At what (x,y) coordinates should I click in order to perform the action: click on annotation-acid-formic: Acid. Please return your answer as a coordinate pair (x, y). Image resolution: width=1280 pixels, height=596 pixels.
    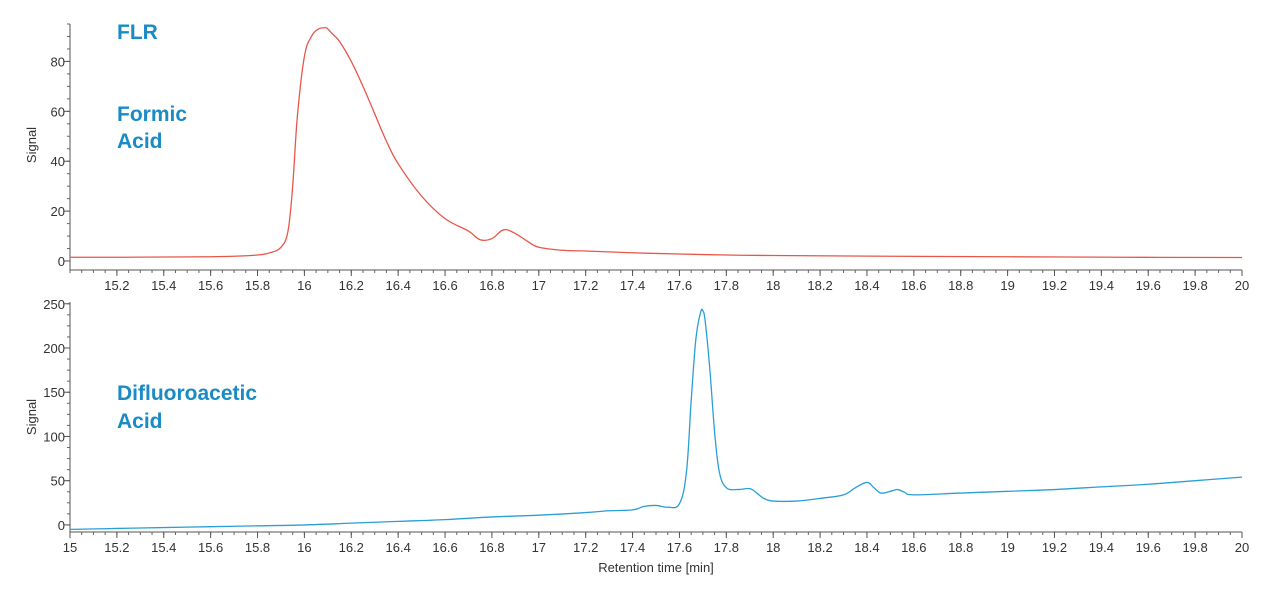
    Looking at the image, I should click on (140, 141).